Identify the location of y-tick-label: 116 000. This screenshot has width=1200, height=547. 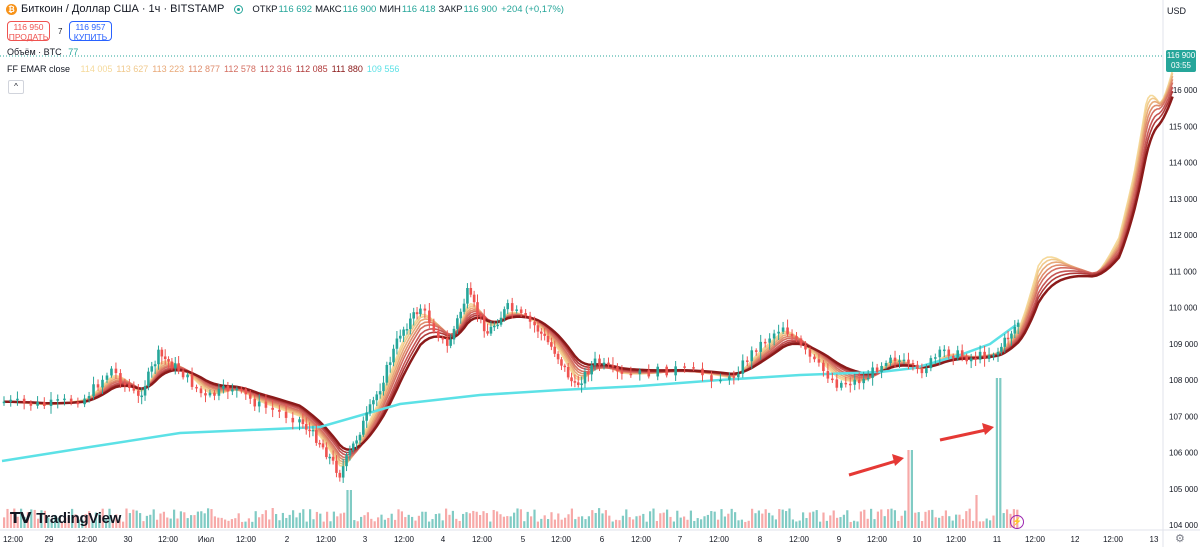
(1183, 90).